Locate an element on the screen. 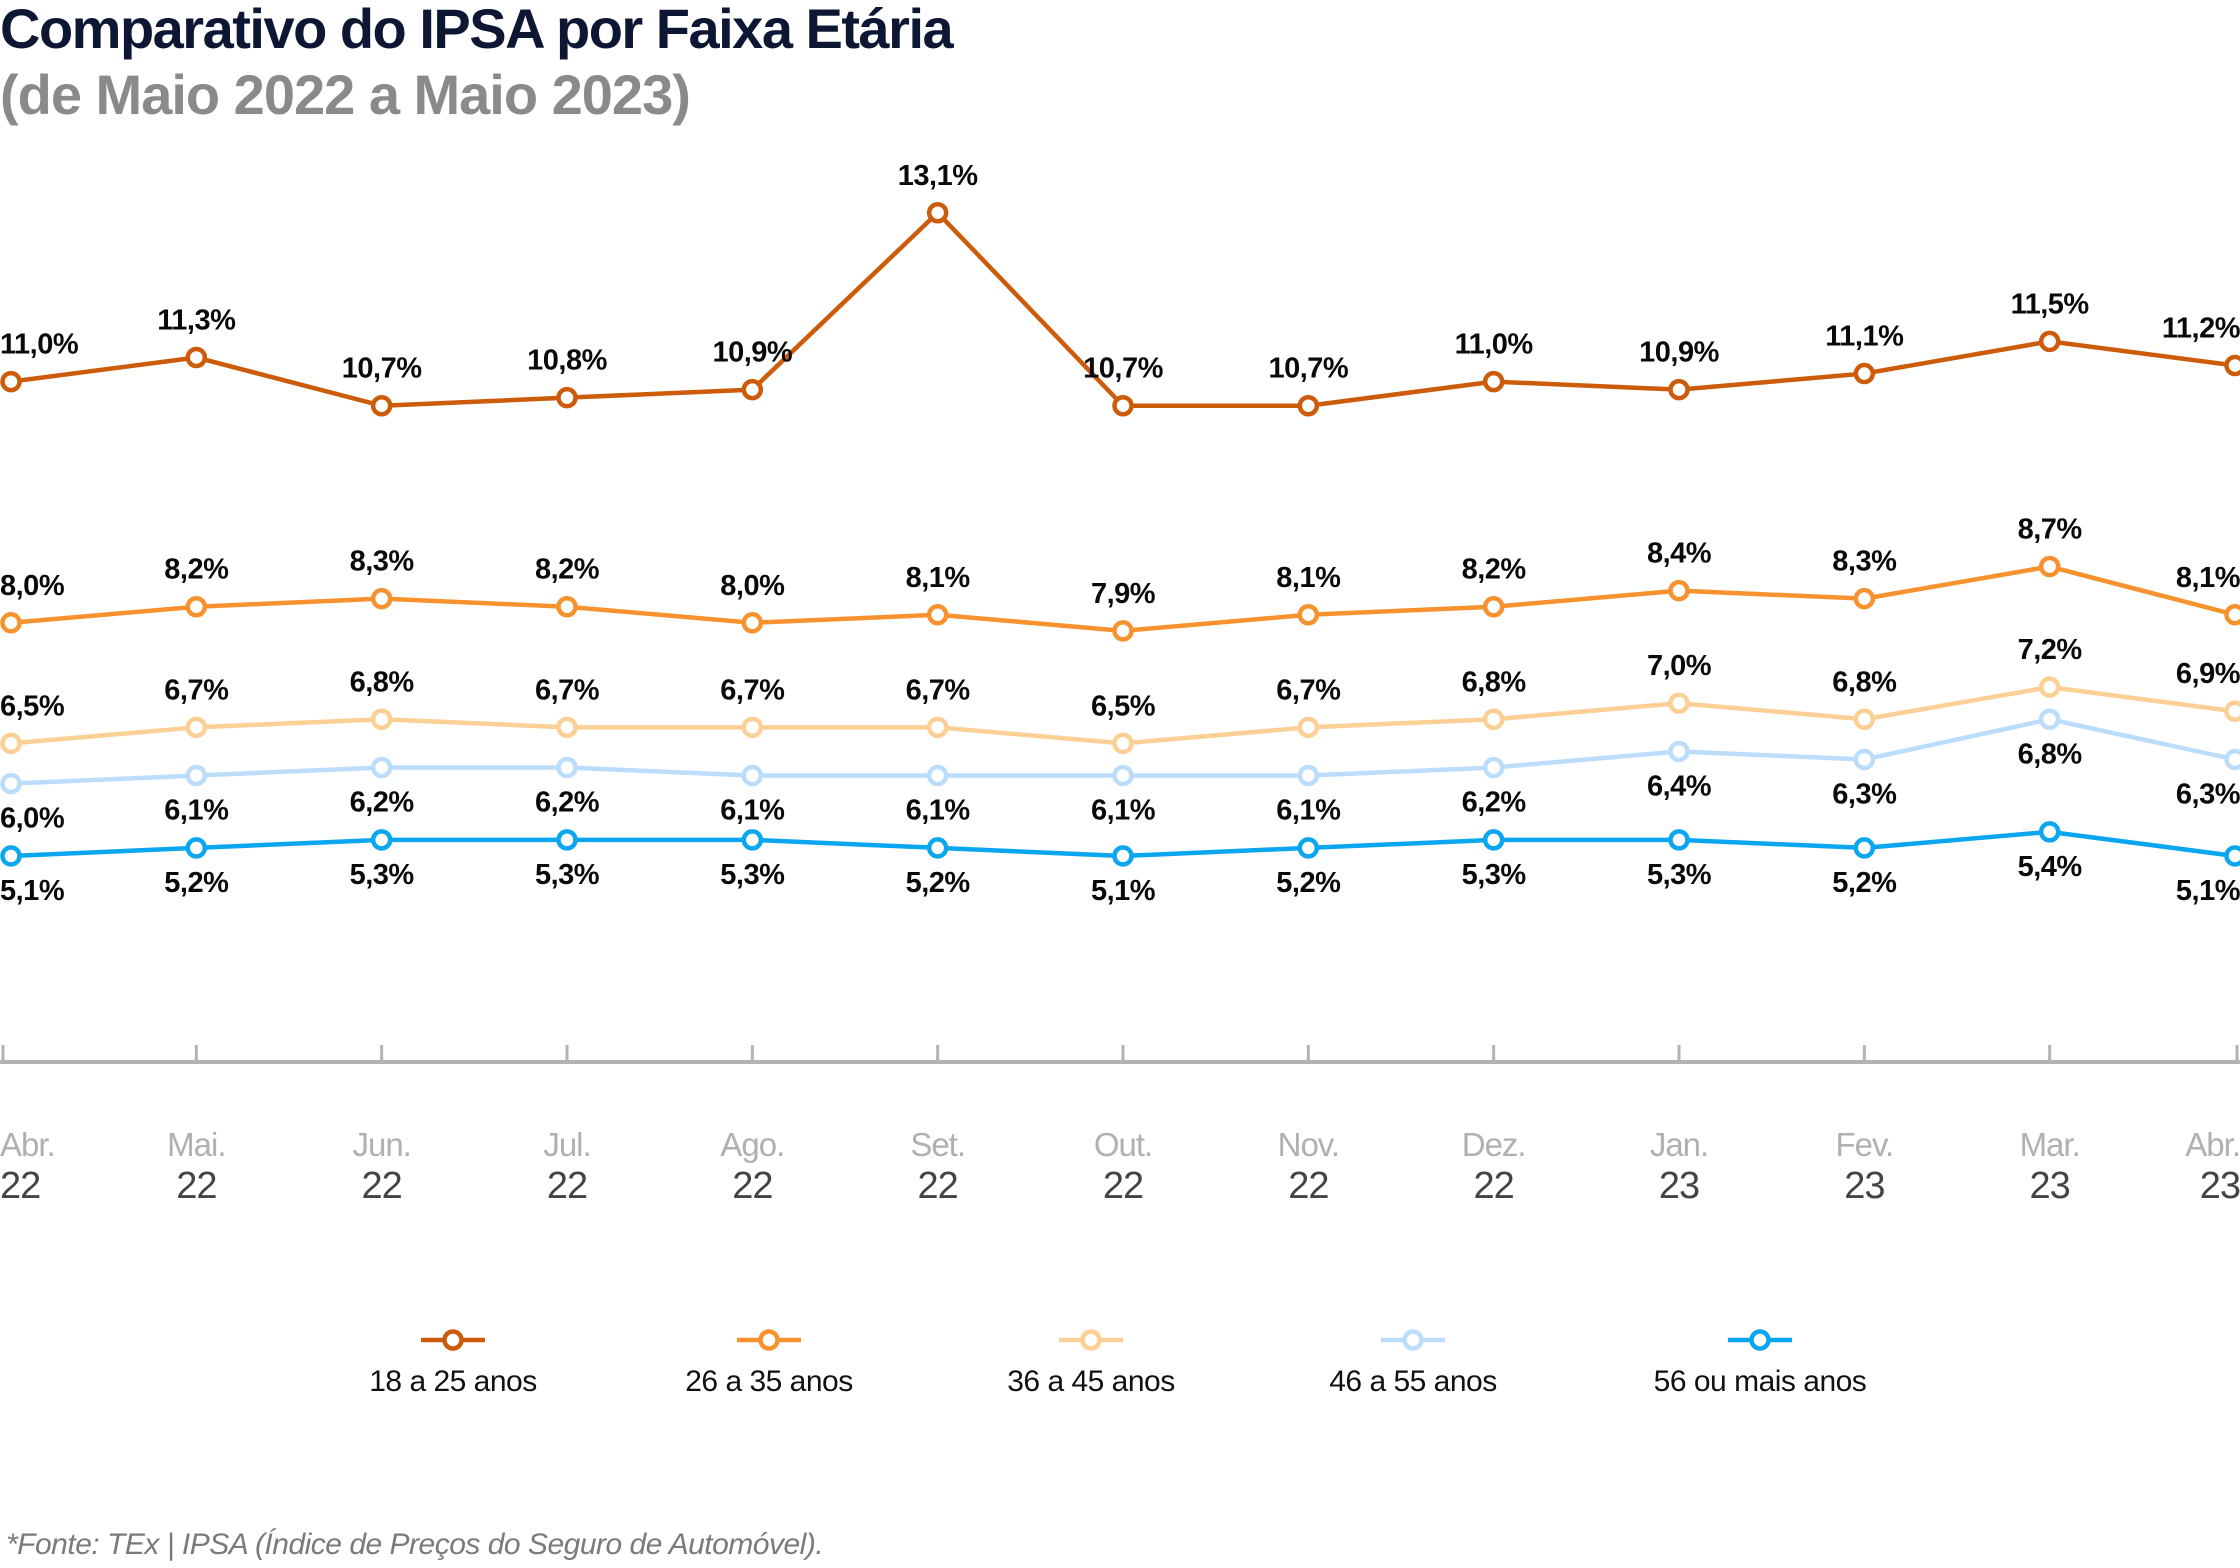 The width and height of the screenshot is (2240, 1568). x-tick-label-month: Set. is located at coordinates (937, 1144).